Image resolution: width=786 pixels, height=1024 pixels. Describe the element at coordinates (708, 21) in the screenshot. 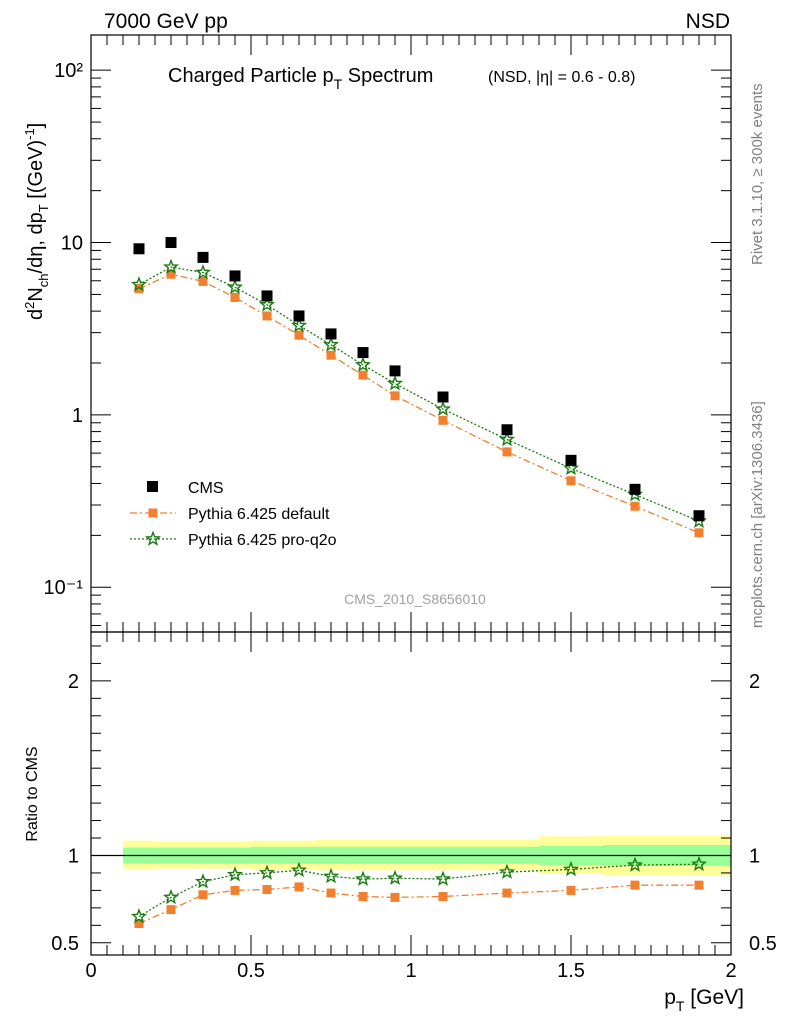

I see `header-process-label: NSD` at that location.